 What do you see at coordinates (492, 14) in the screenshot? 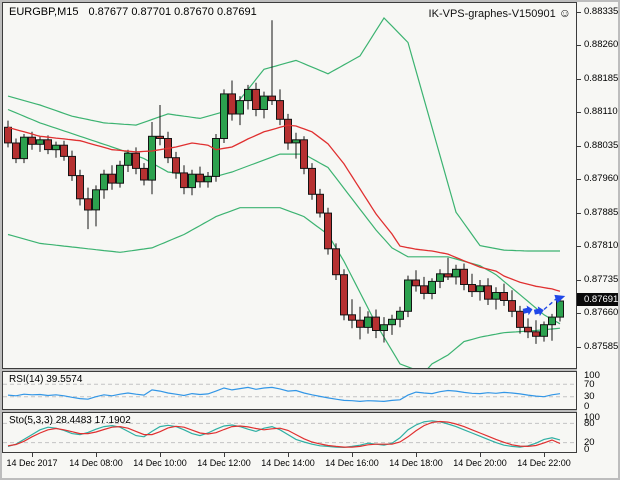
I see `watermark-text: IK-VPS-graphes-V150901` at bounding box center [492, 14].